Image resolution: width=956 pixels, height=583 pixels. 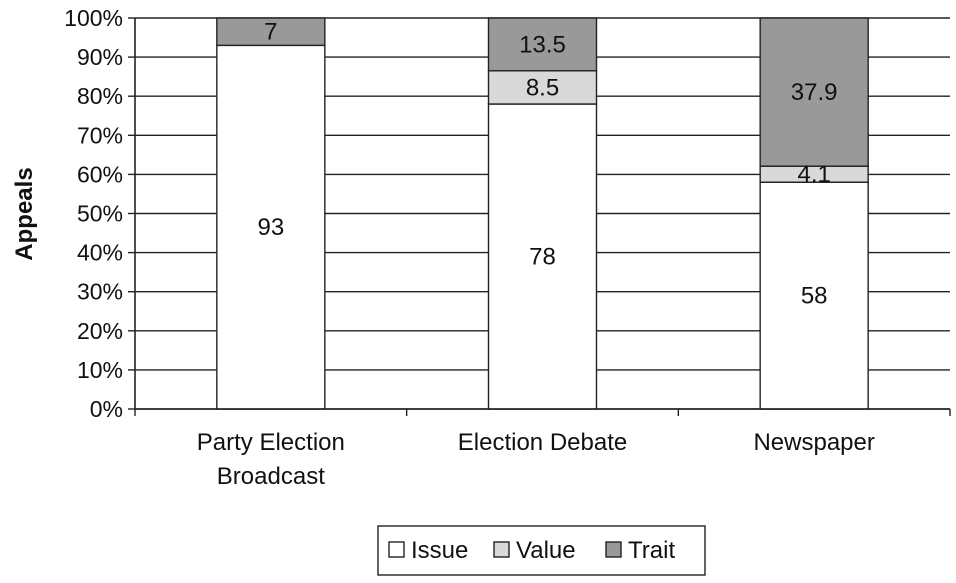 What do you see at coordinates (100, 292) in the screenshot?
I see `y-tick-label: 30%` at bounding box center [100, 292].